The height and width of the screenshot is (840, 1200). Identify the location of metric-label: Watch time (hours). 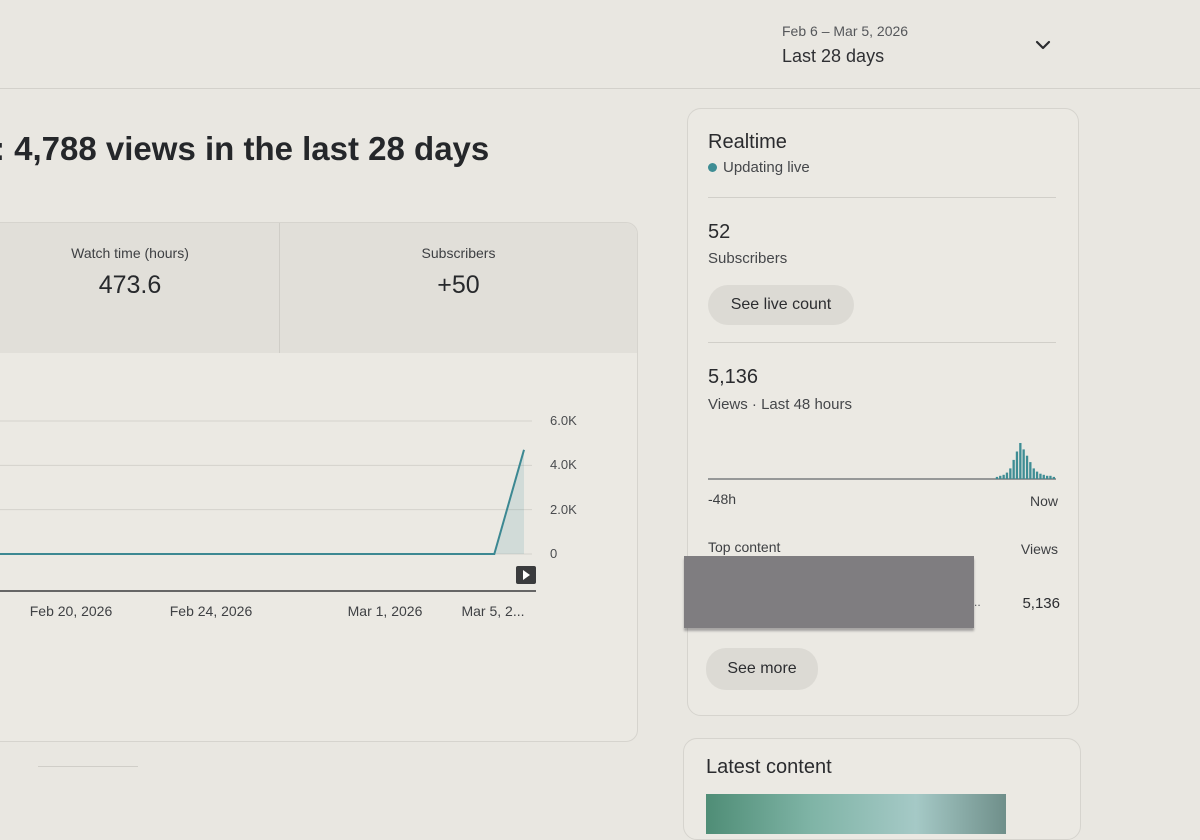
(130, 253).